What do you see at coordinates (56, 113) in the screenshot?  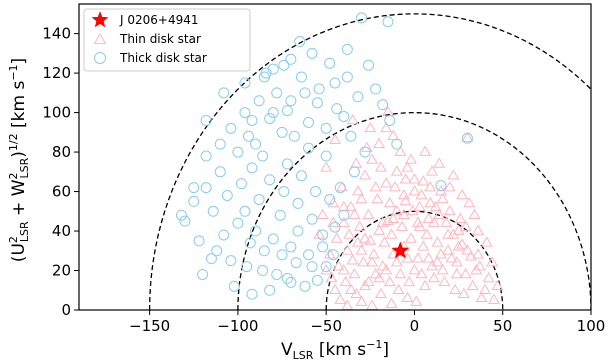 I see `y-tick-label: 100` at bounding box center [56, 113].